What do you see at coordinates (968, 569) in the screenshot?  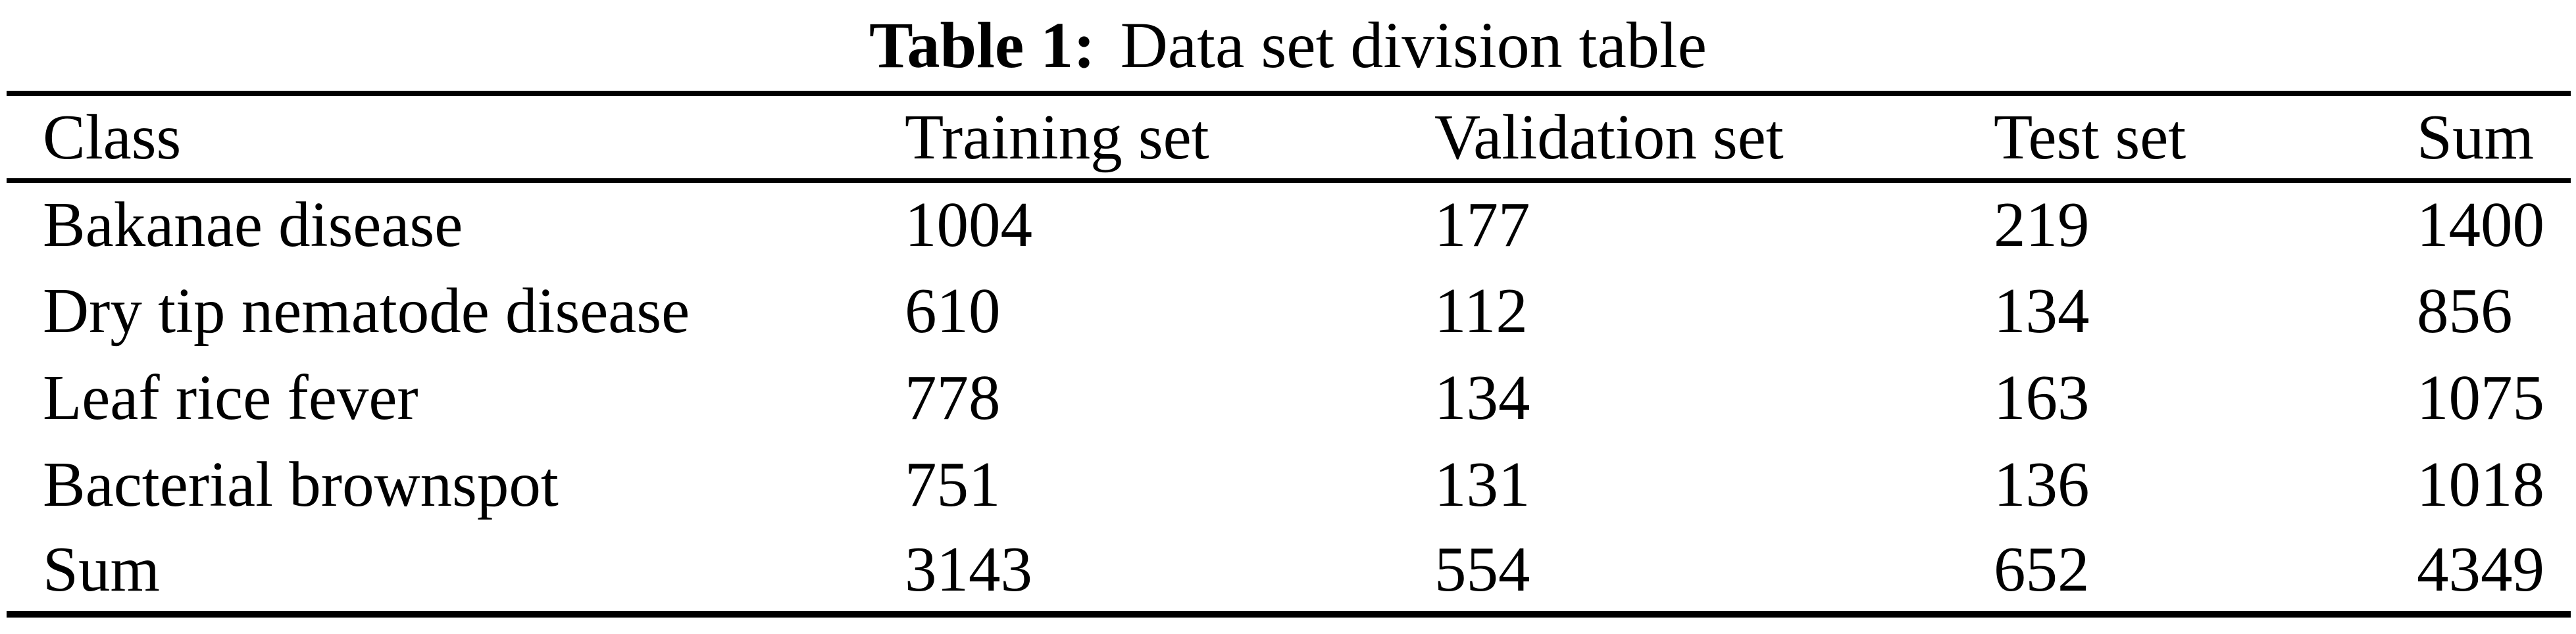 I see `cell-training: 3143` at bounding box center [968, 569].